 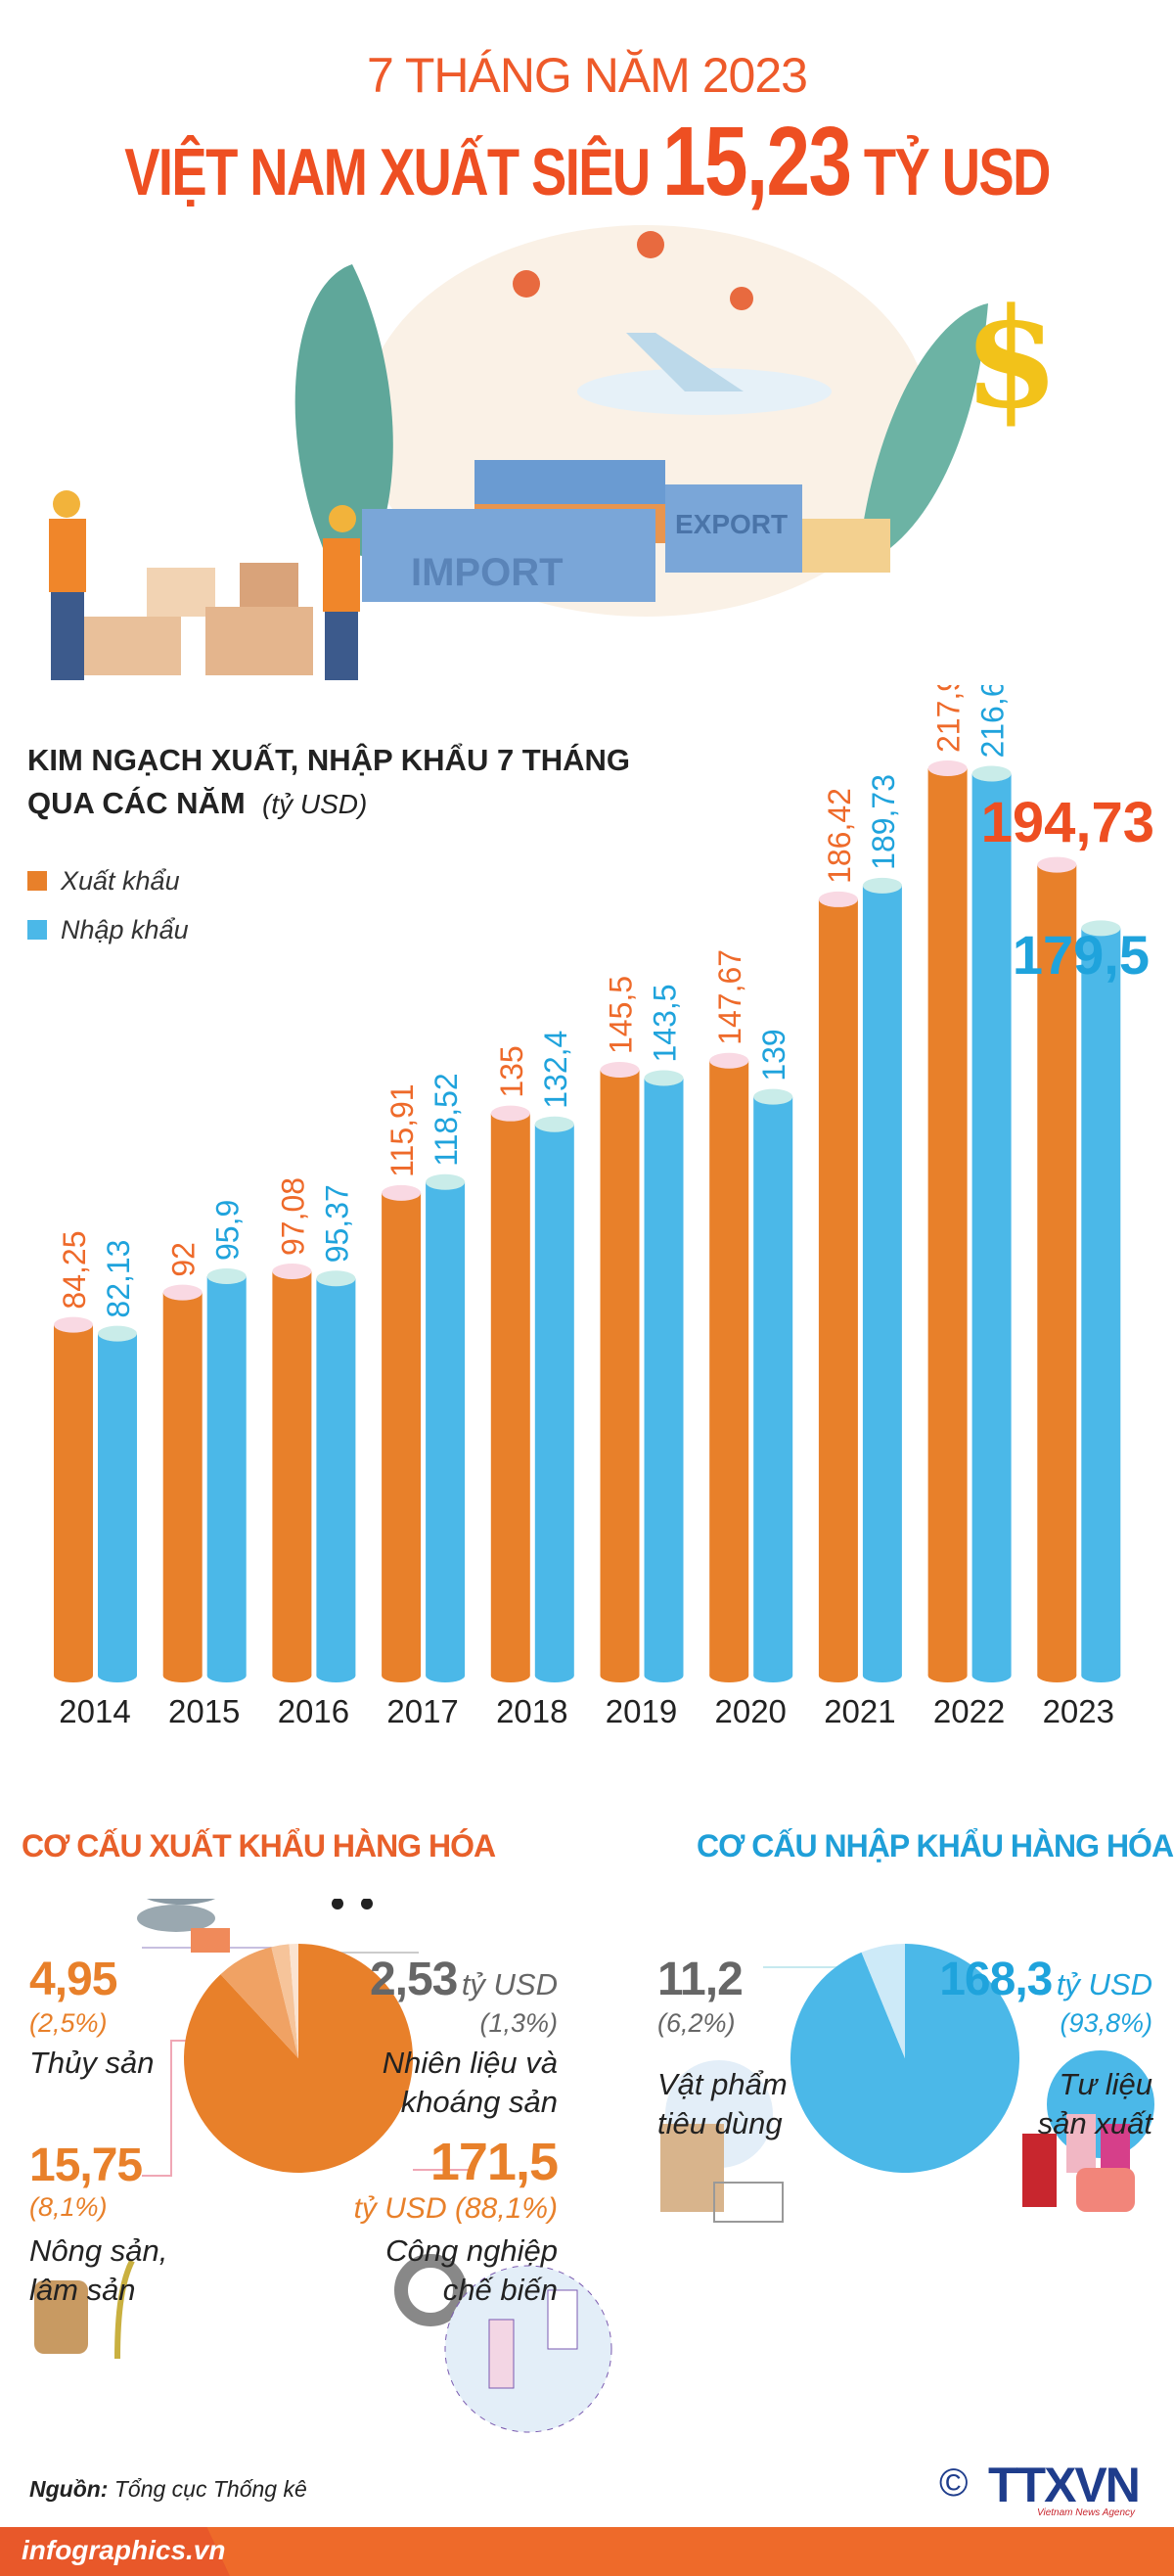 I want to click on x-tick-label-2015: 2015, so click(x=204, y=1711).